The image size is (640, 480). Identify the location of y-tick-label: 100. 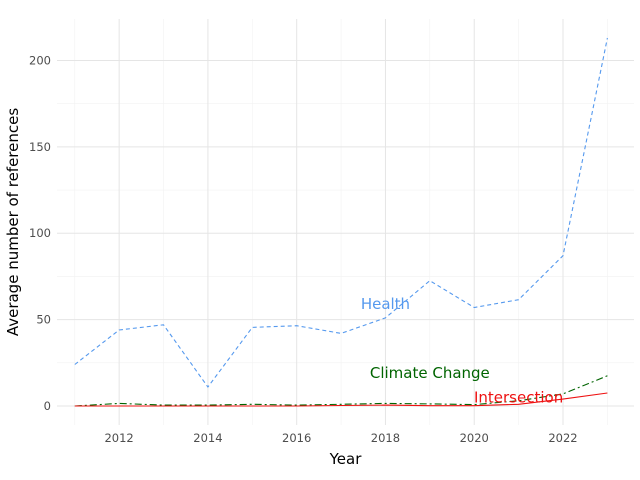
(40, 233).